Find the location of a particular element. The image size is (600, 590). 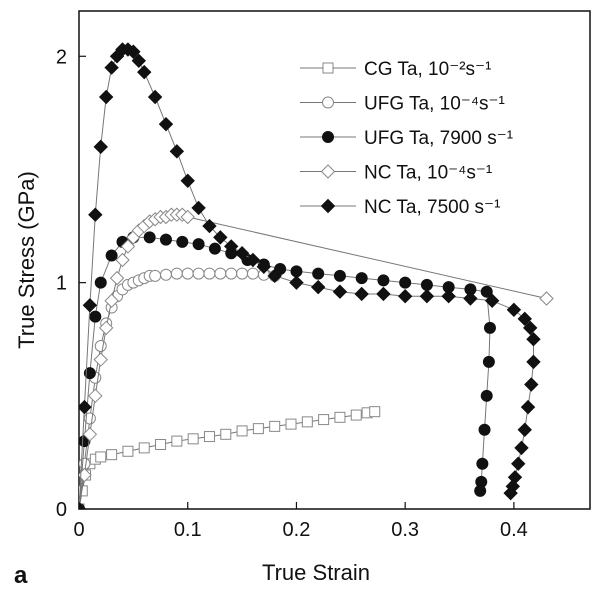

y-tick-label: 1 is located at coordinates (61, 284).